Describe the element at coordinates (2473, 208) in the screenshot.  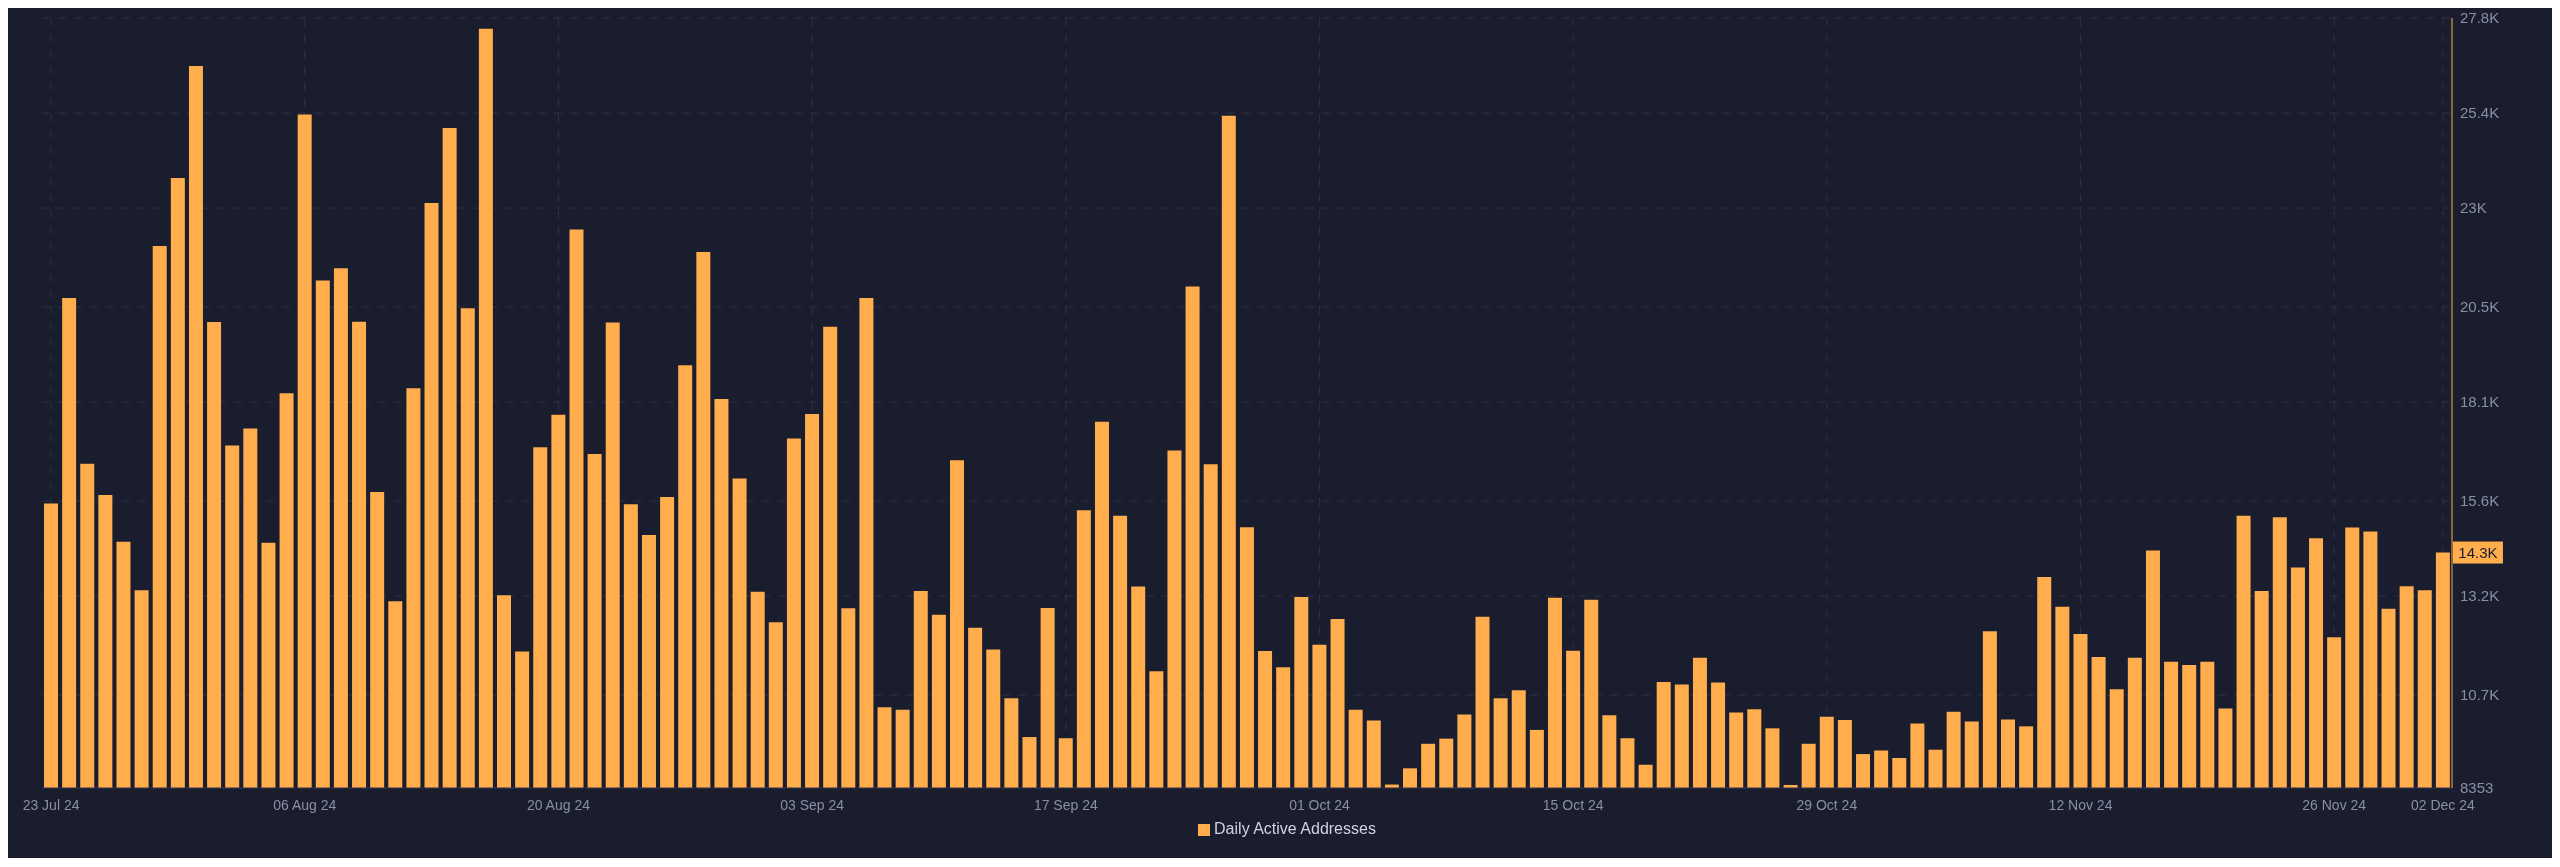
I see `y-tick-label: 23K` at that location.